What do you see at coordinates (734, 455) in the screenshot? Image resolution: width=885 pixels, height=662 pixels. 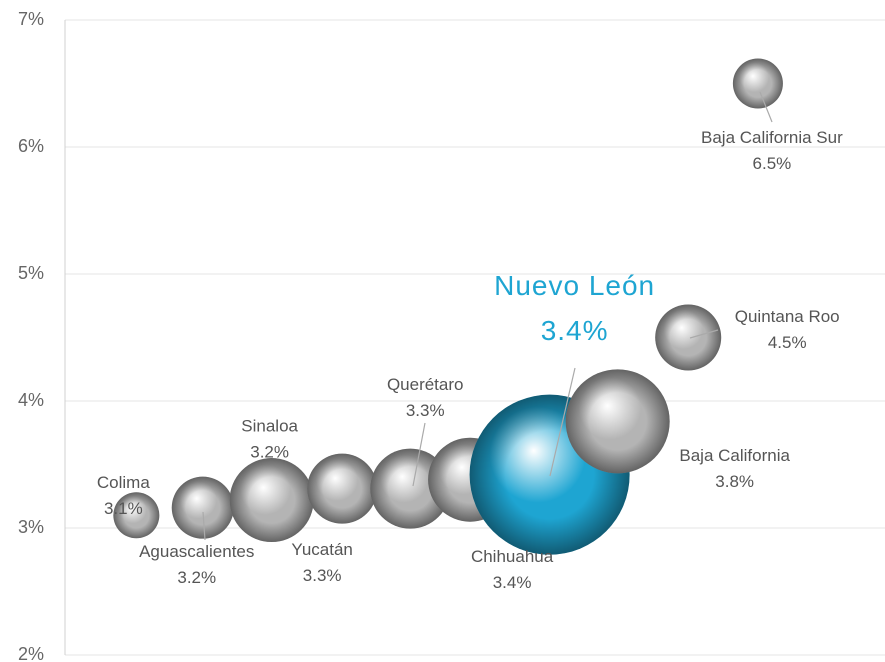 I see `bubble-name: Baja California` at bounding box center [734, 455].